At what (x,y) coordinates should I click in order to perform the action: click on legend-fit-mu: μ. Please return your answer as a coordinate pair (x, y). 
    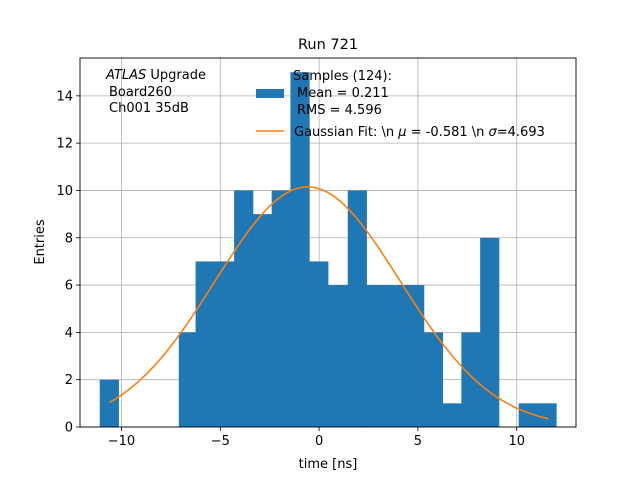
    Looking at the image, I should click on (401, 132).